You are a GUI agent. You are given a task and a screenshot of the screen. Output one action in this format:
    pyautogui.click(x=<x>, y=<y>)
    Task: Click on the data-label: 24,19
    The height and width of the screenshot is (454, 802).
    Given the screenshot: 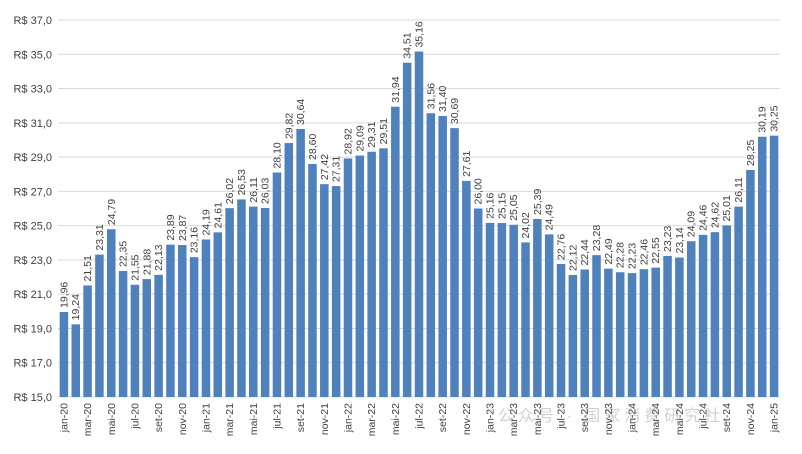 What is the action you would take?
    pyautogui.click(x=206, y=222)
    